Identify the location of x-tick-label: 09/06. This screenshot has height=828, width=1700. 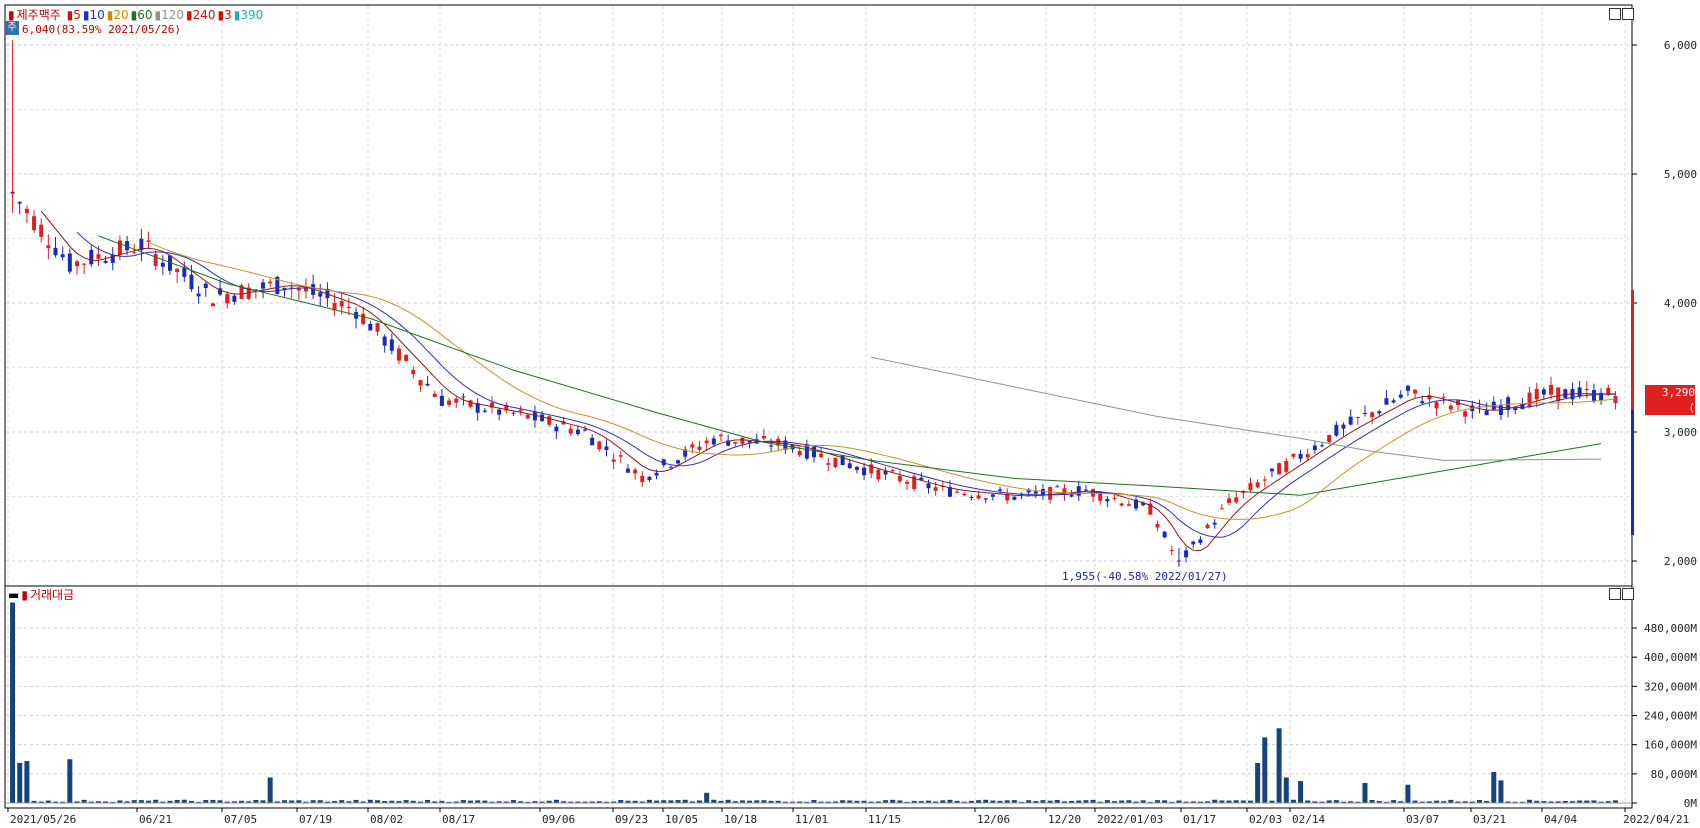
(558, 819).